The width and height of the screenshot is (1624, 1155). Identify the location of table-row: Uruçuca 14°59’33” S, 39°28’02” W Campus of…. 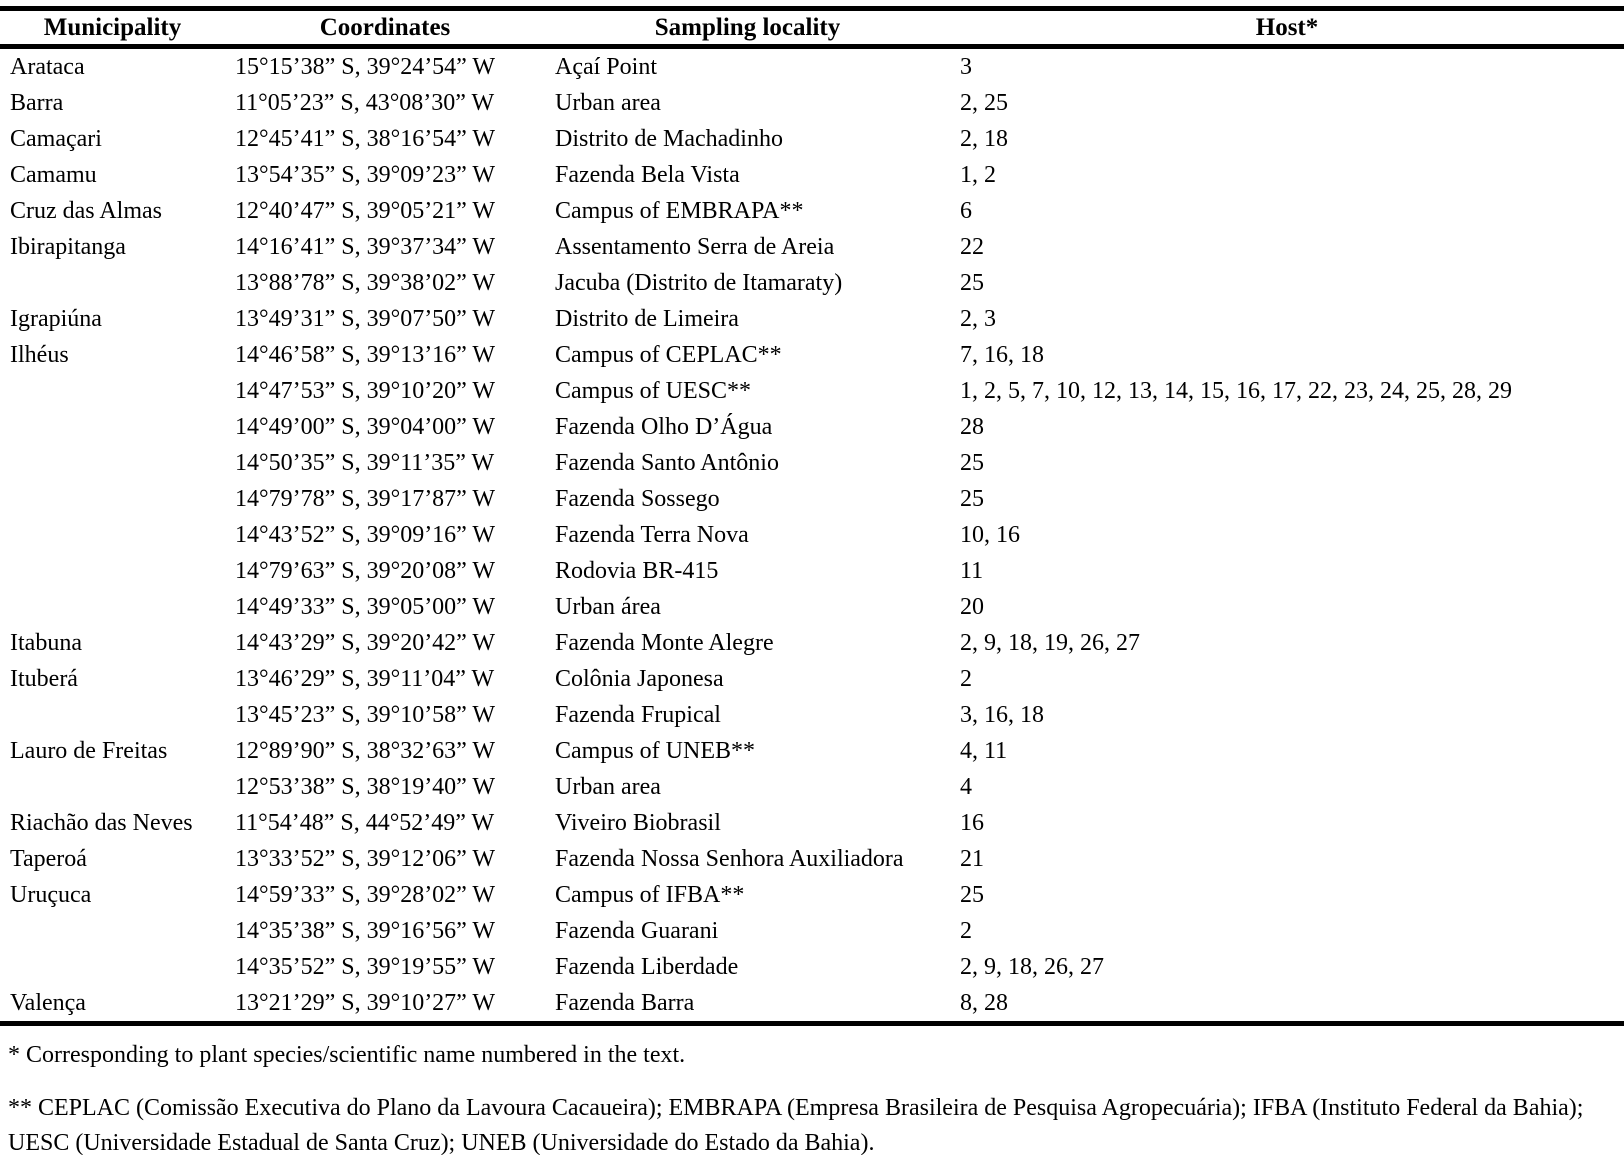
(812, 895).